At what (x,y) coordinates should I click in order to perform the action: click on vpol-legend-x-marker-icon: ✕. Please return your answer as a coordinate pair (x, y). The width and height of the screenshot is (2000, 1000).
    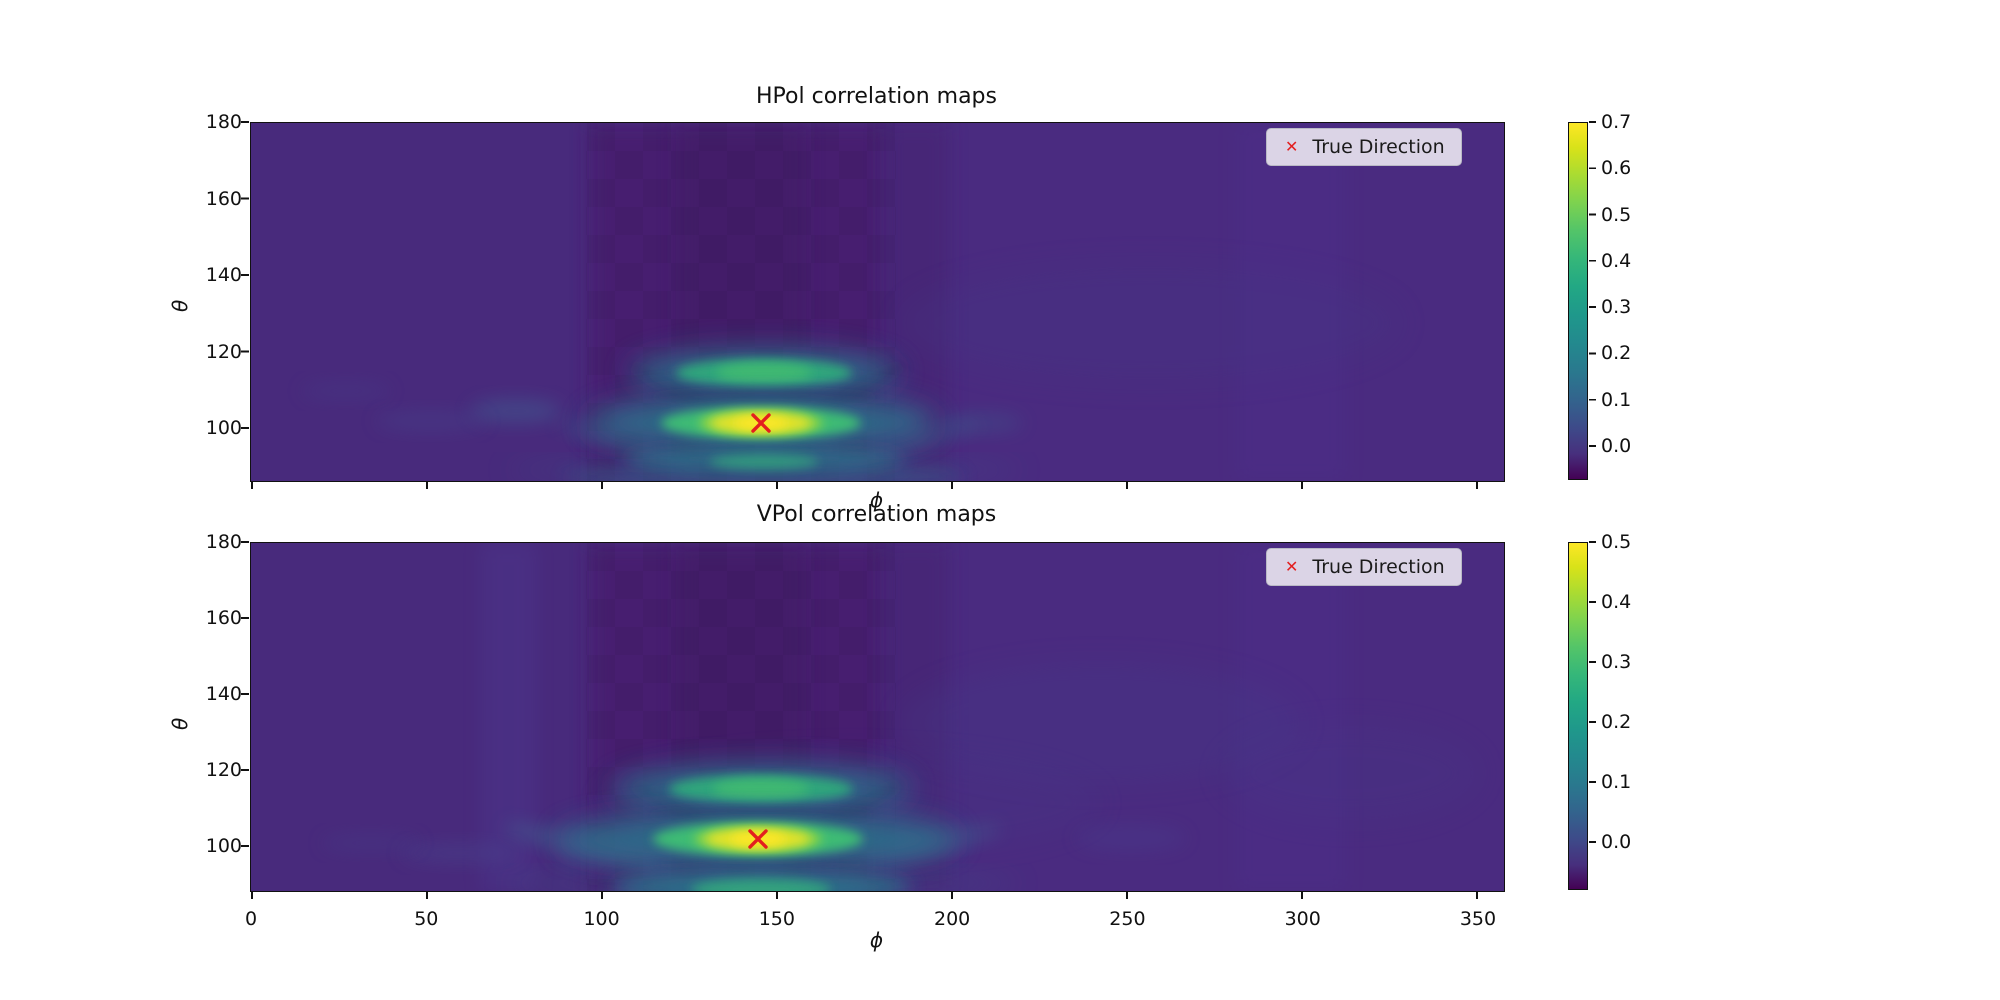
    Looking at the image, I should click on (1292, 566).